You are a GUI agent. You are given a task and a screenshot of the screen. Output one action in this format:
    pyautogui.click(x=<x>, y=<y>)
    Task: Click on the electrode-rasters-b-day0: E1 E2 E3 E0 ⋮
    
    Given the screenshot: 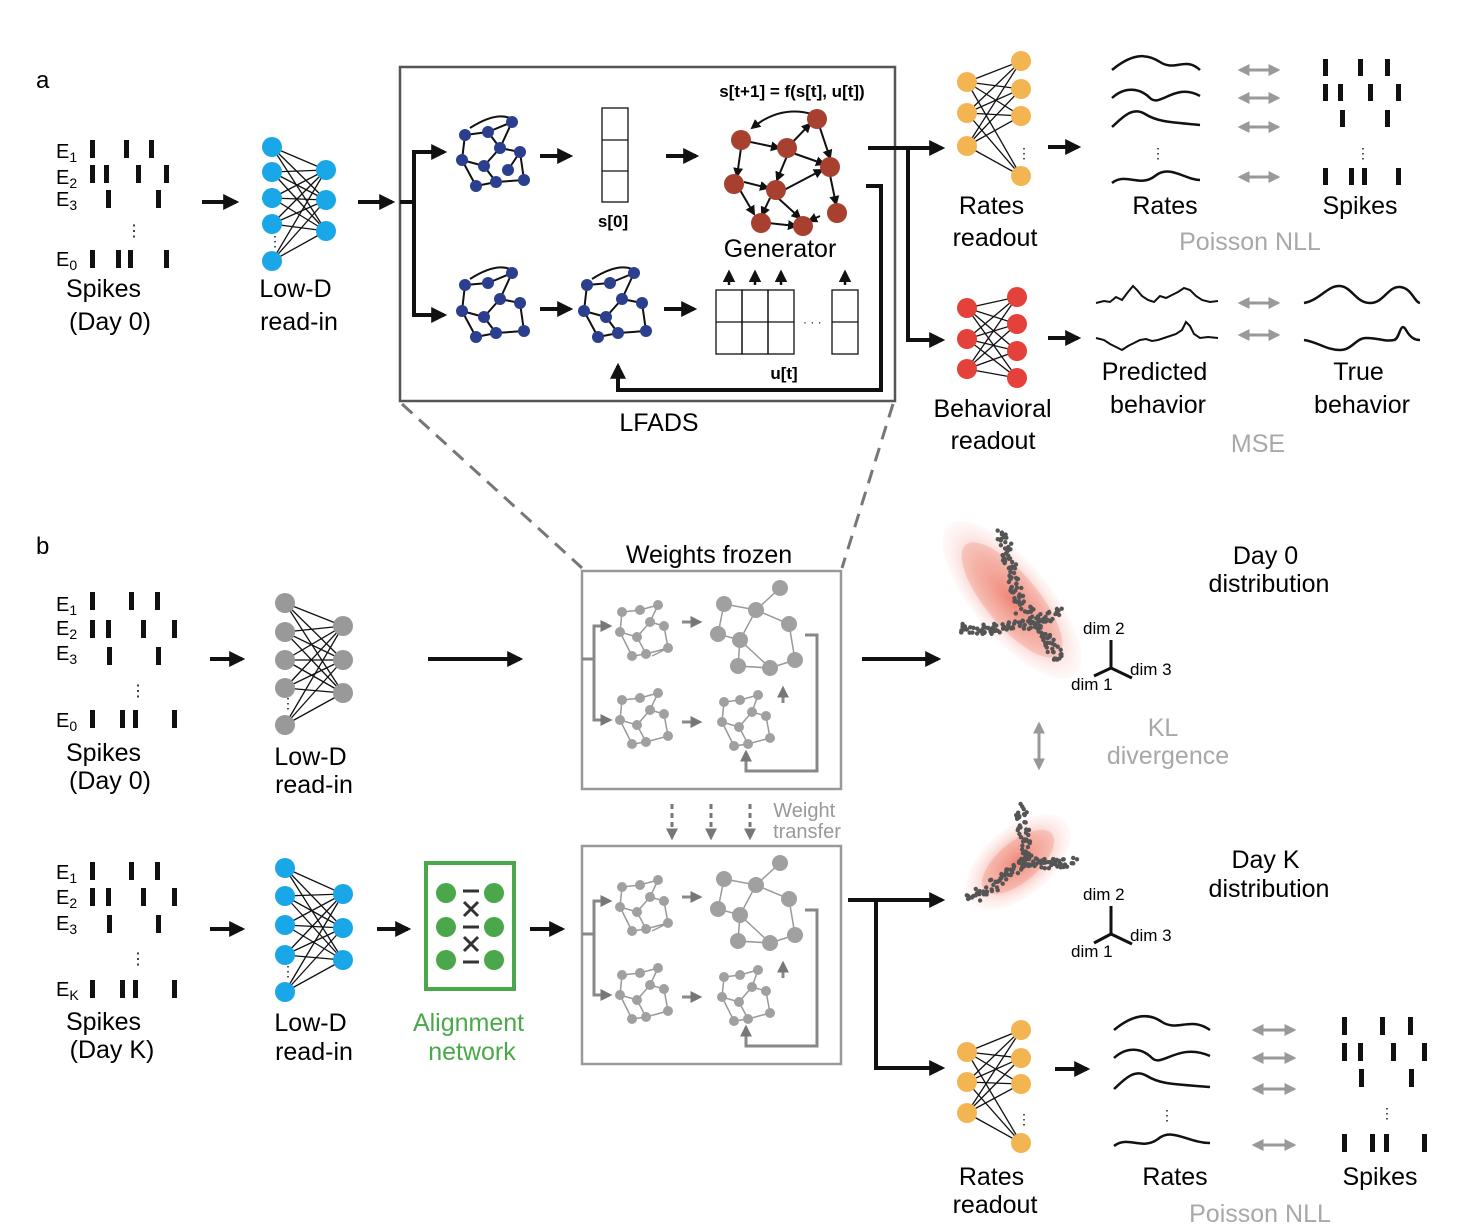 What is the action you would take?
    pyautogui.click(x=116, y=663)
    